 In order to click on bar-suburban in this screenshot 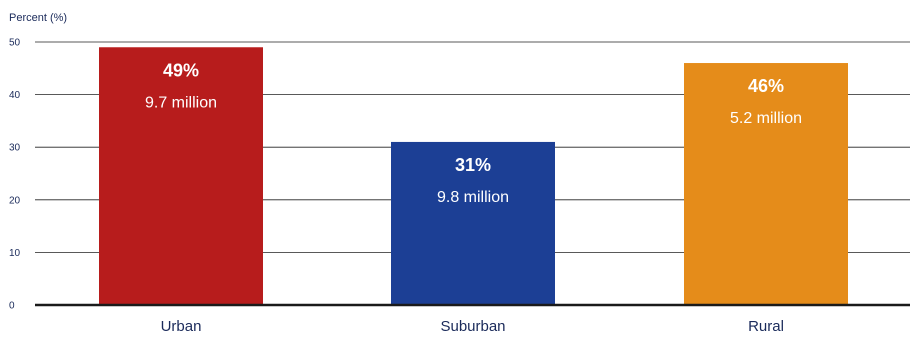, I will do `click(473, 223)`.